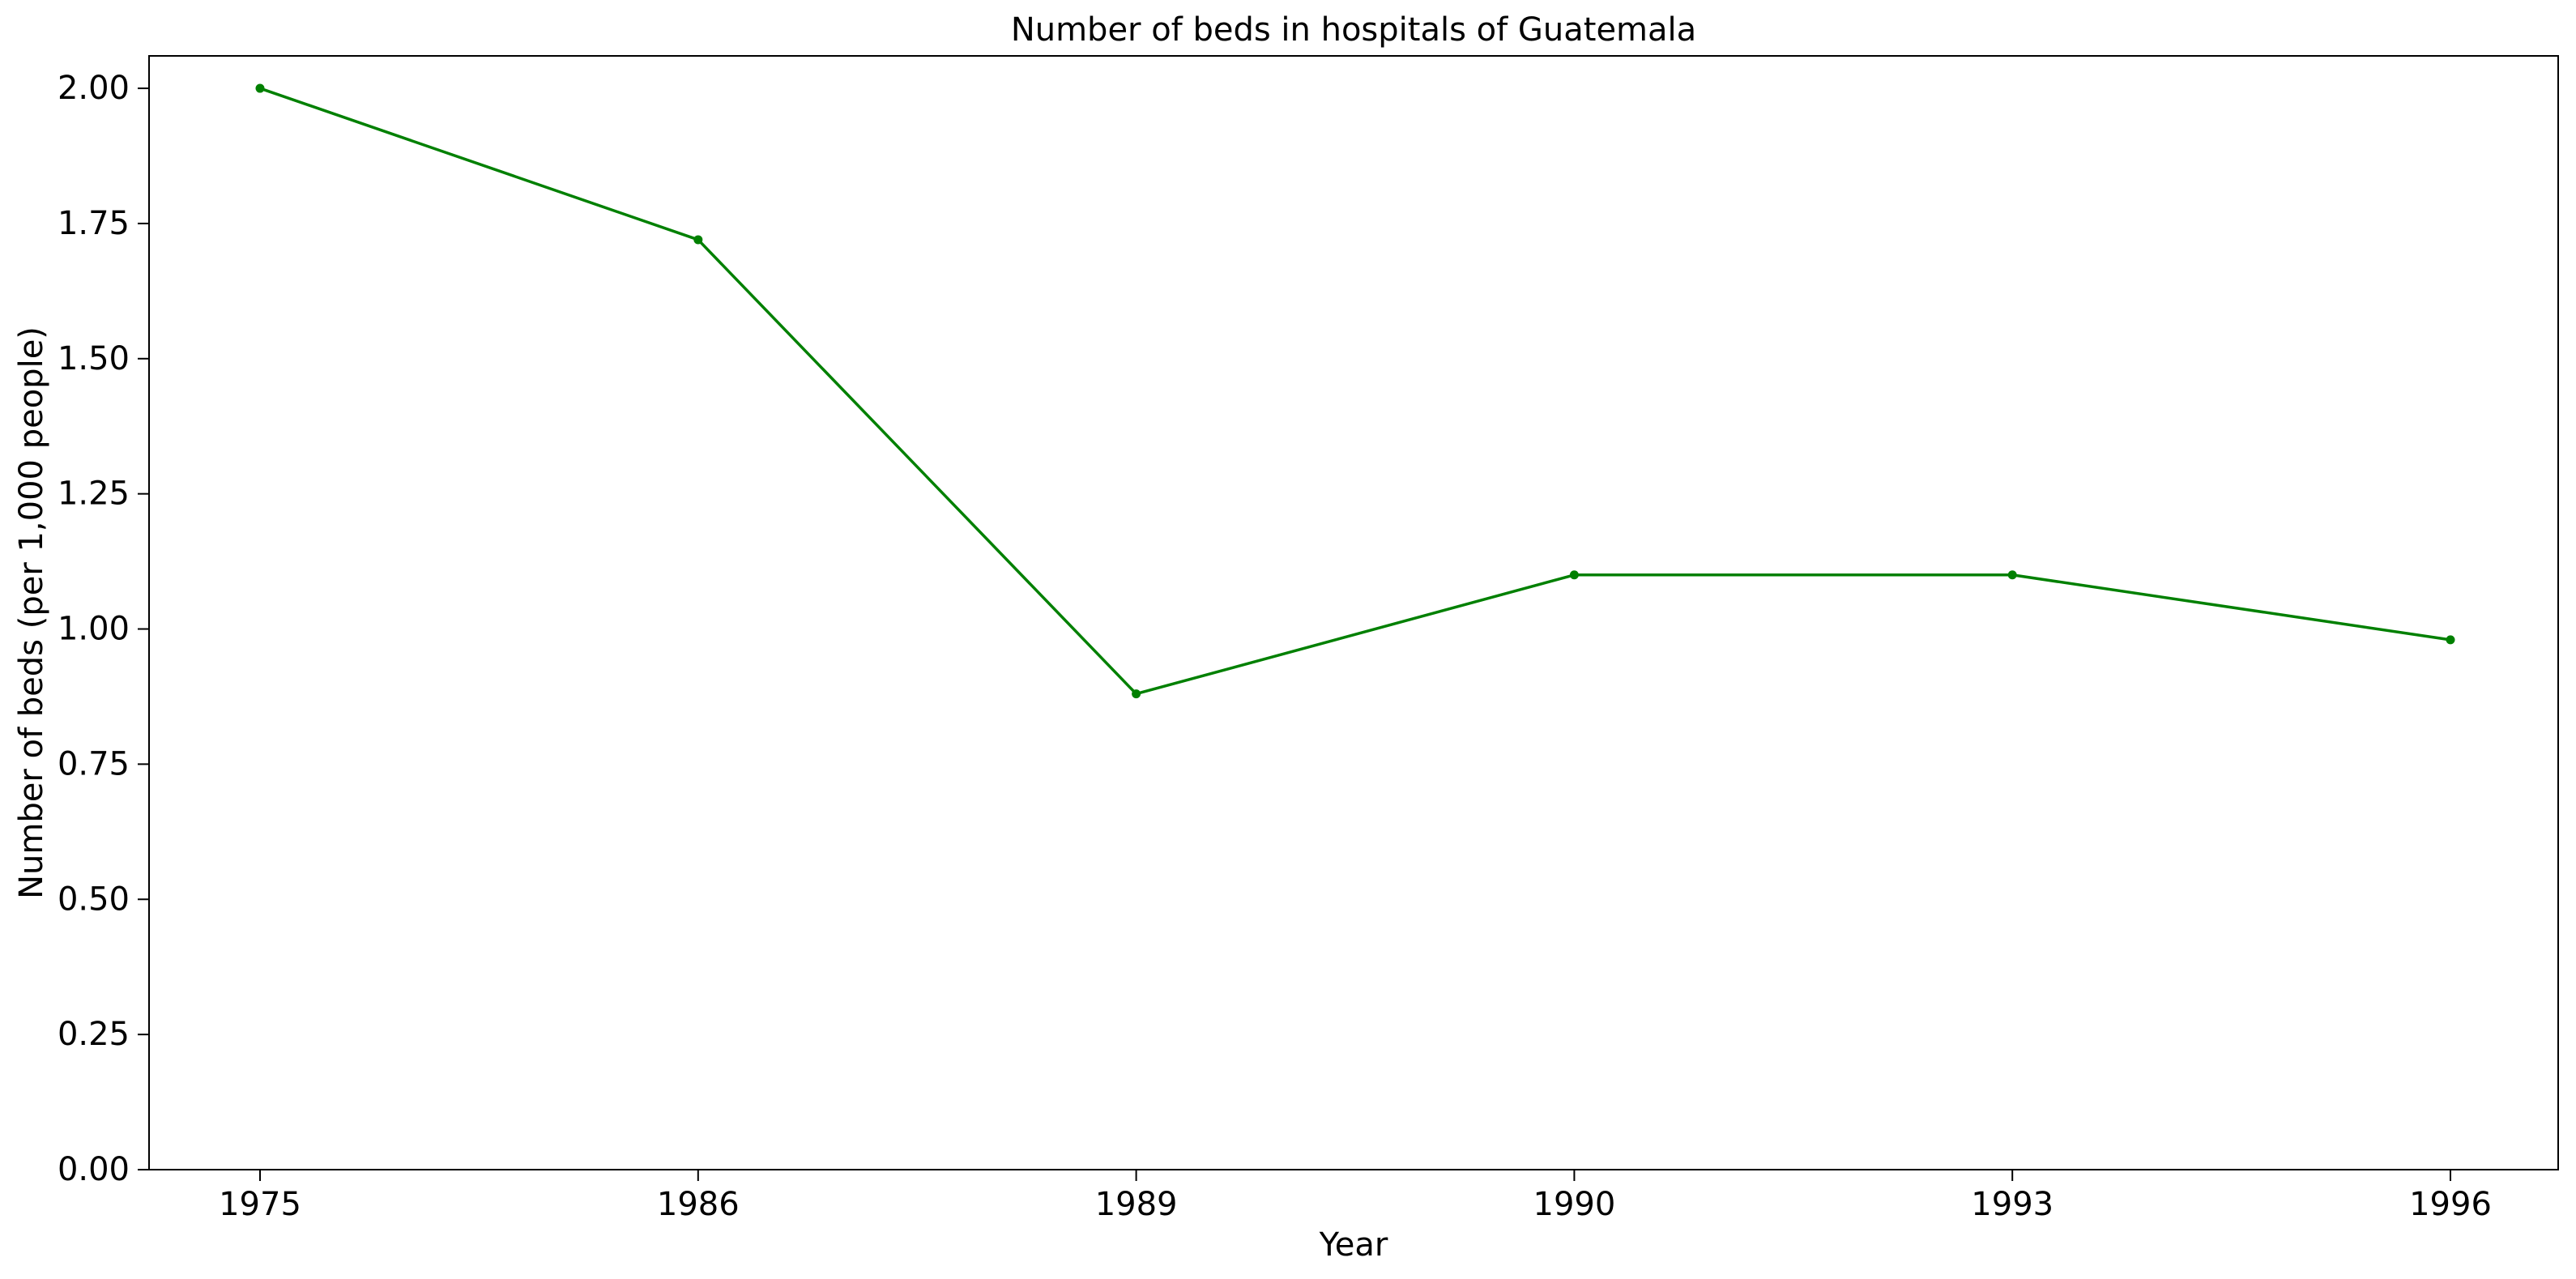 The width and height of the screenshot is (2576, 1279). Describe the element at coordinates (2450, 1204) in the screenshot. I see `x-tick-label: 1996` at that location.